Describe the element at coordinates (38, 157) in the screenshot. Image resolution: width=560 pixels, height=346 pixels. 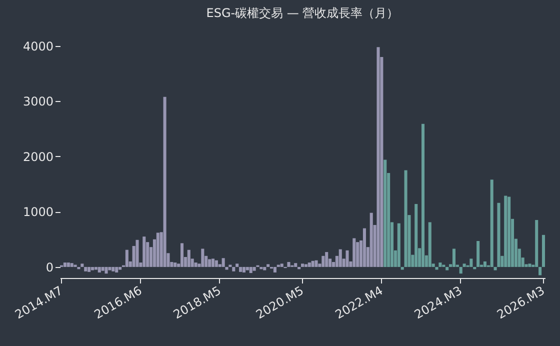
I see `y-tick-label: 2000` at that location.